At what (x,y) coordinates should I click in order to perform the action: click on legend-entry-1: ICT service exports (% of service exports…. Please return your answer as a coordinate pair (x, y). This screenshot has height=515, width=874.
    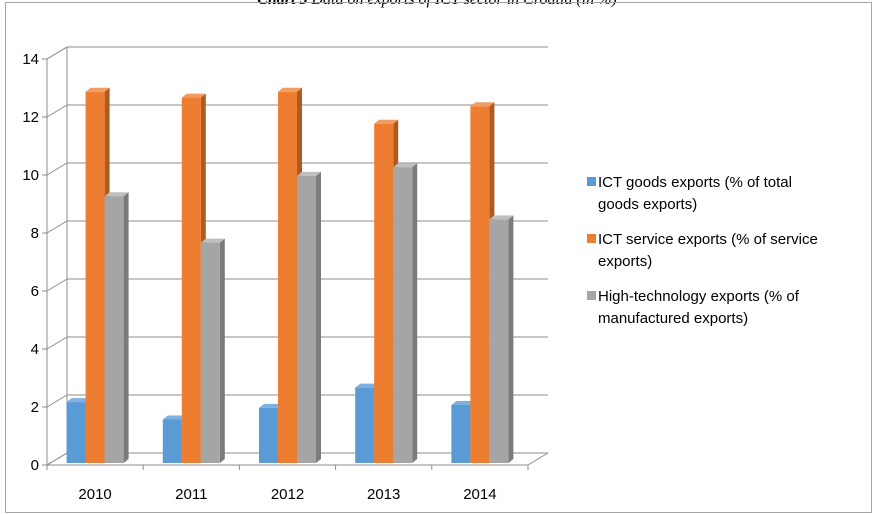
    Looking at the image, I should click on (702, 250).